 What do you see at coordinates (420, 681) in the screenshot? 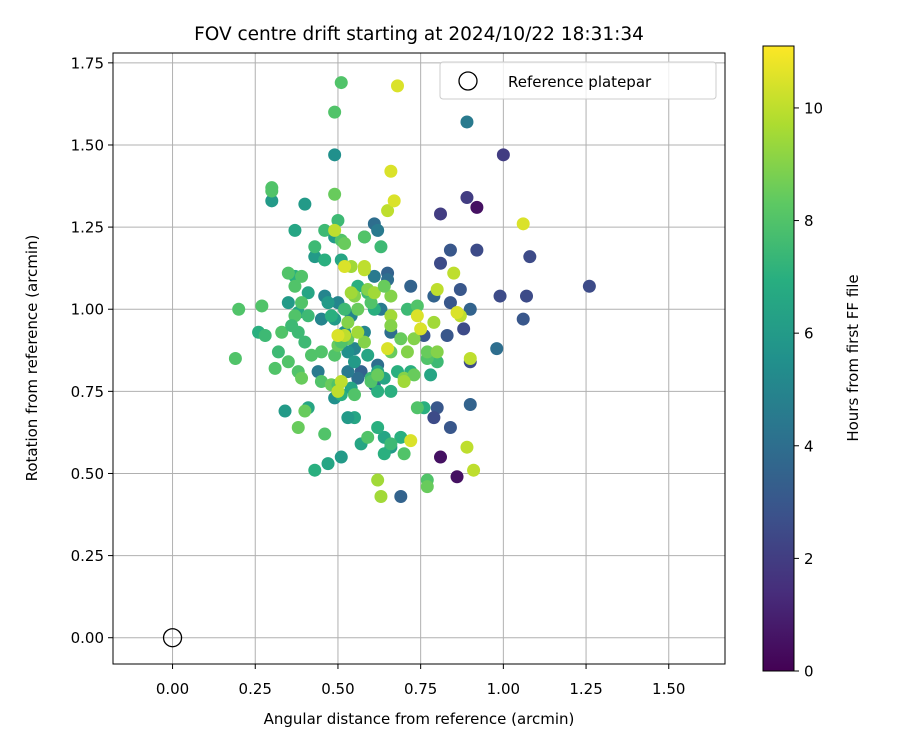
I see `x-axis-ticks: 0.00 0.25 0.50 0.75 1.00 1.25 1.50` at bounding box center [420, 681].